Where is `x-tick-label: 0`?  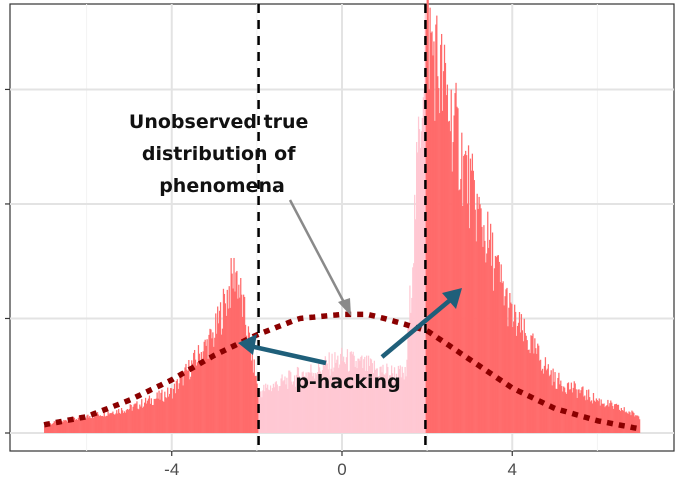 x-tick-label: 0 is located at coordinates (341, 469).